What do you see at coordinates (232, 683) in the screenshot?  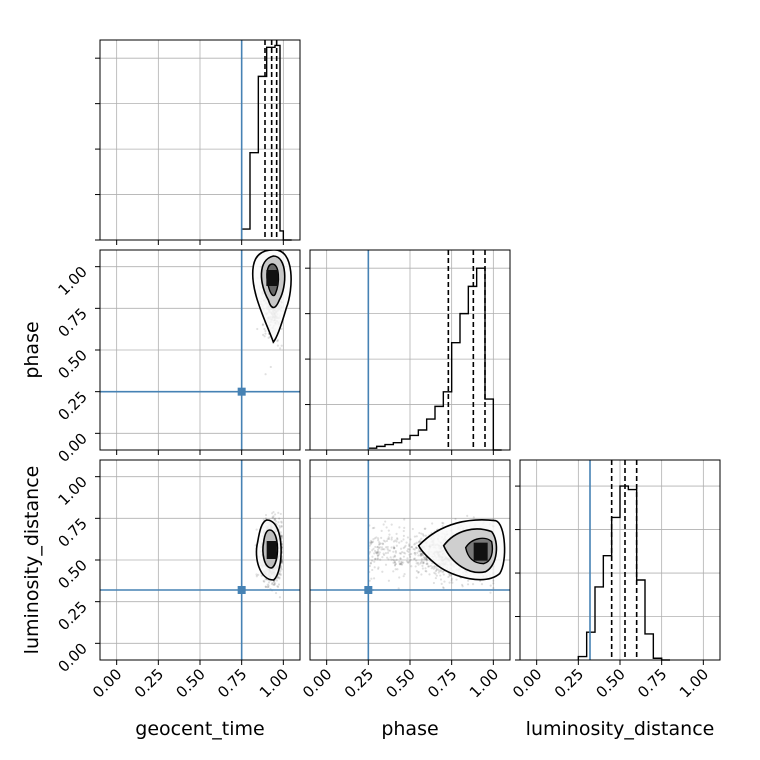 I see `x-tick-label: 0.75` at bounding box center [232, 683].